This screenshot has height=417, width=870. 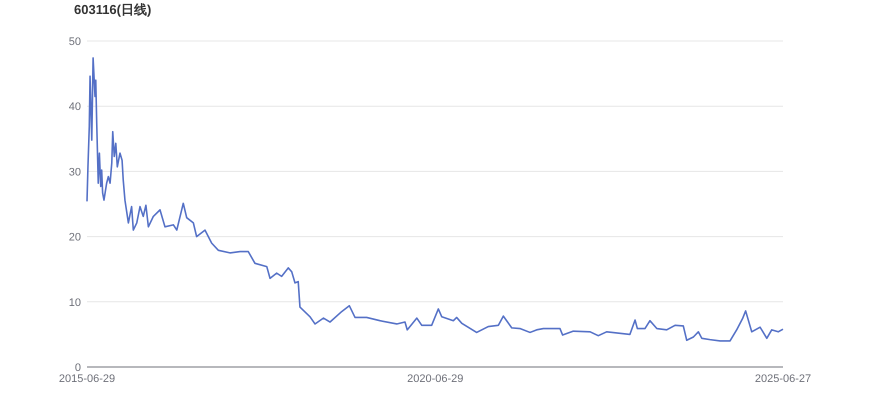 I want to click on y-tick-label: 0, so click(x=77, y=368).